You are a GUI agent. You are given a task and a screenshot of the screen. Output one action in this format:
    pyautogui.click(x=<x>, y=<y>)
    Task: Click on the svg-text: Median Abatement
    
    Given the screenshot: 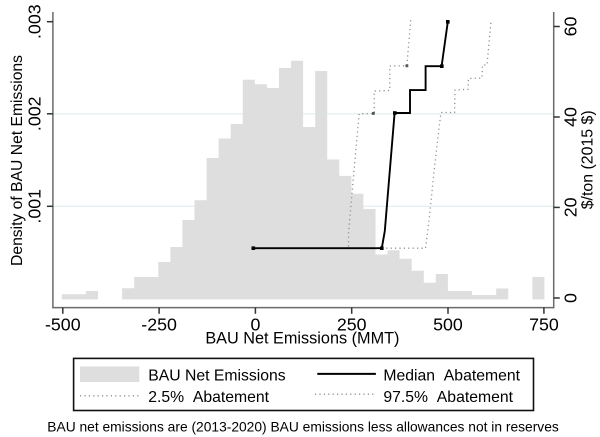 What is the action you would take?
    pyautogui.click(x=451, y=375)
    